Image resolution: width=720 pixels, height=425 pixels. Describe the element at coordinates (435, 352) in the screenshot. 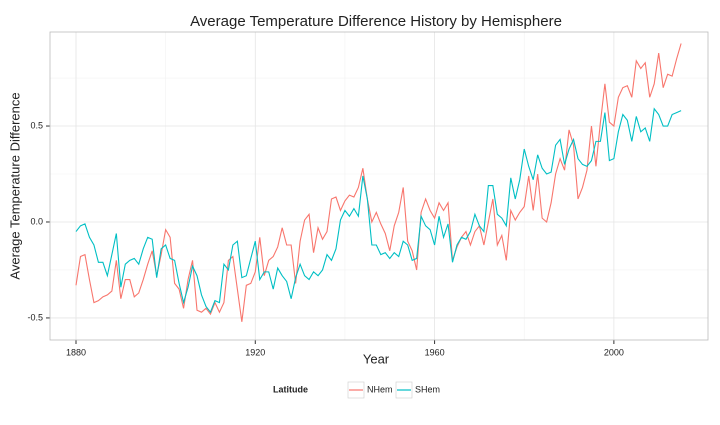

I see `x-tick-label: 1960` at that location.